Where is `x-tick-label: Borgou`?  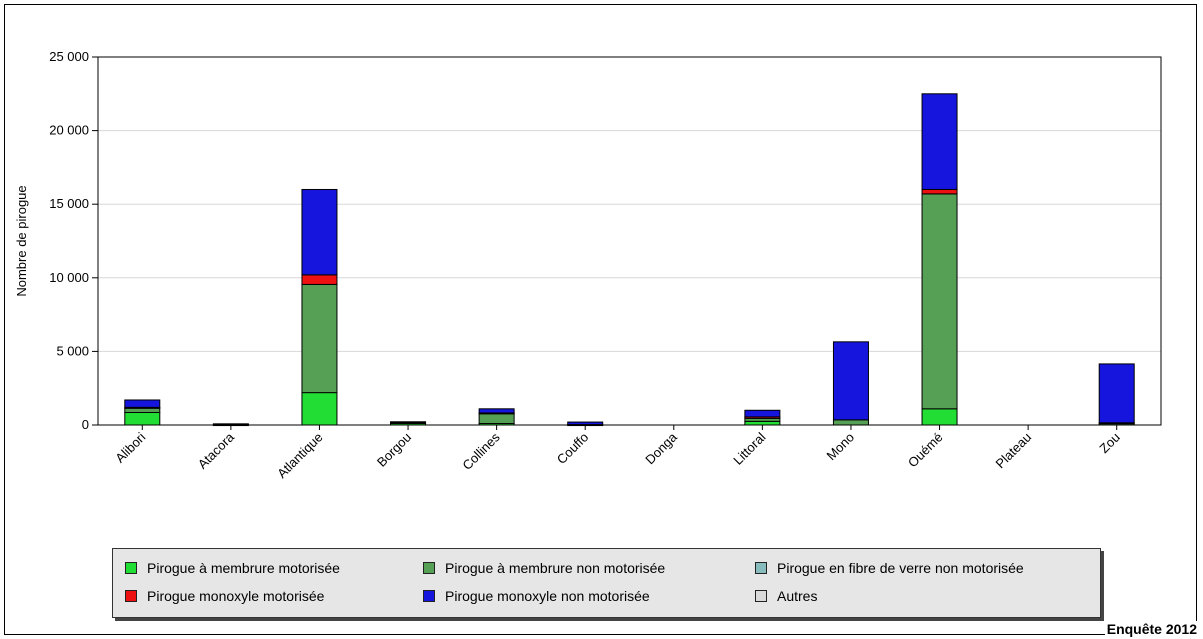
x-tick-label: Borgou is located at coordinates (394, 450).